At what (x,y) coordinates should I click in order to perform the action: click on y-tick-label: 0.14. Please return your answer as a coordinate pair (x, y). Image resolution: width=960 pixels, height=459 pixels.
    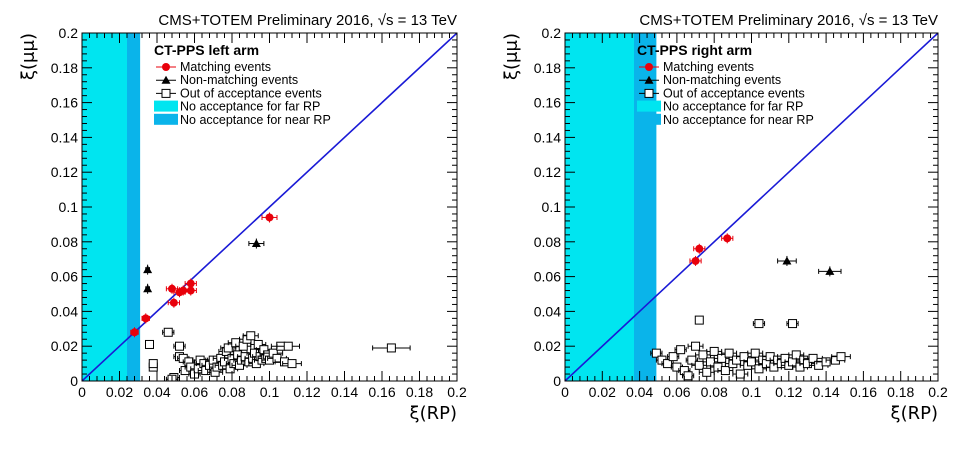
    Looking at the image, I should click on (64, 137).